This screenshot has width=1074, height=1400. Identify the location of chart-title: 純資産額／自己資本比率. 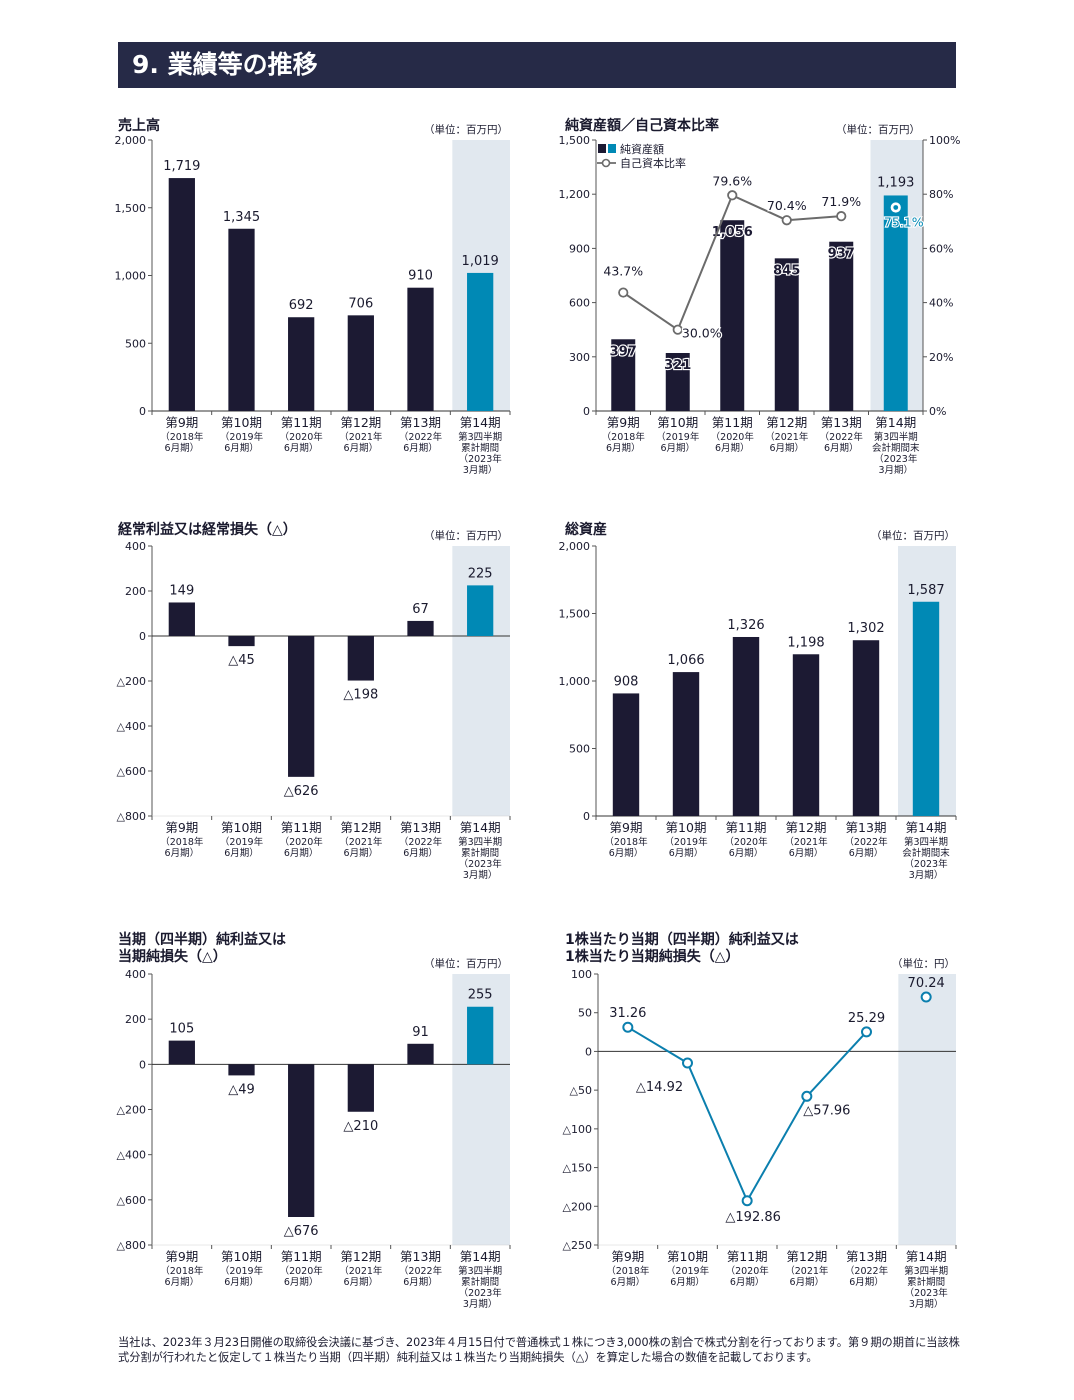
(642, 125).